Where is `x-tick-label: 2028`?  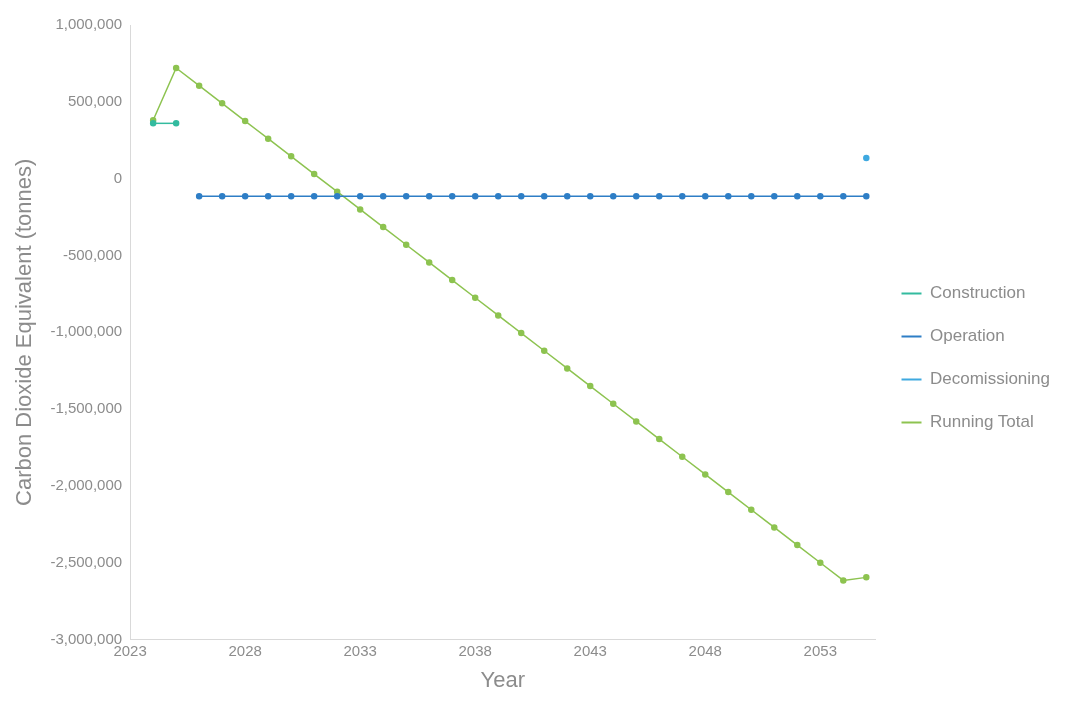 x-tick-label: 2028 is located at coordinates (245, 650).